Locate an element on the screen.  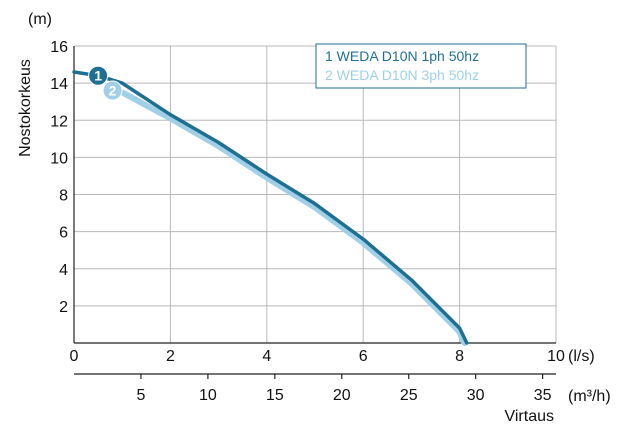
legend-entry-1: 1 WEDA D10N 1ph 50hz is located at coordinates (402, 56).